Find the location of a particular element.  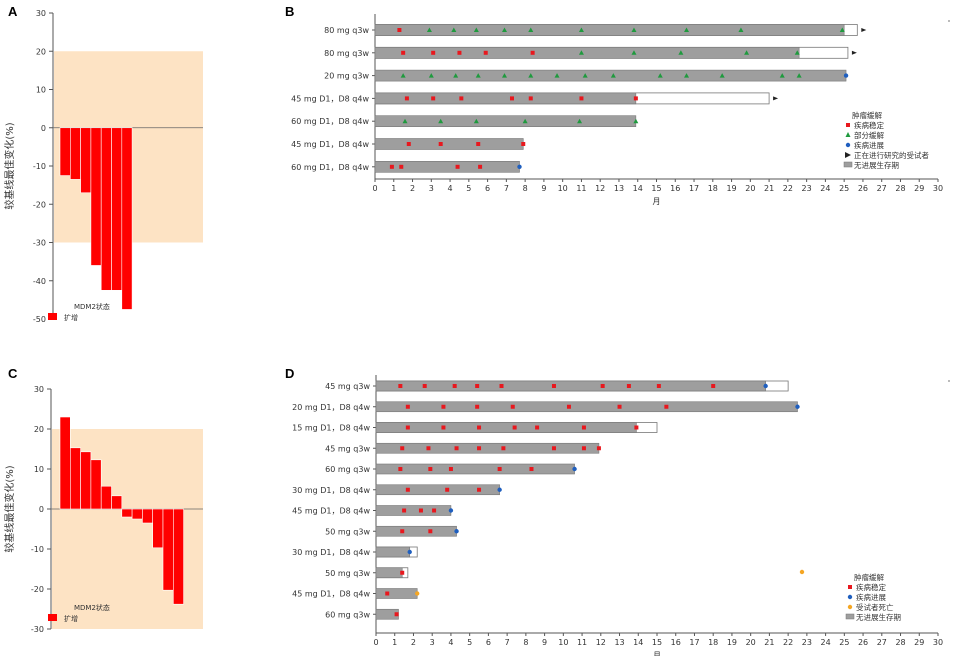

panel-label-d: D is located at coordinates (290, 373).